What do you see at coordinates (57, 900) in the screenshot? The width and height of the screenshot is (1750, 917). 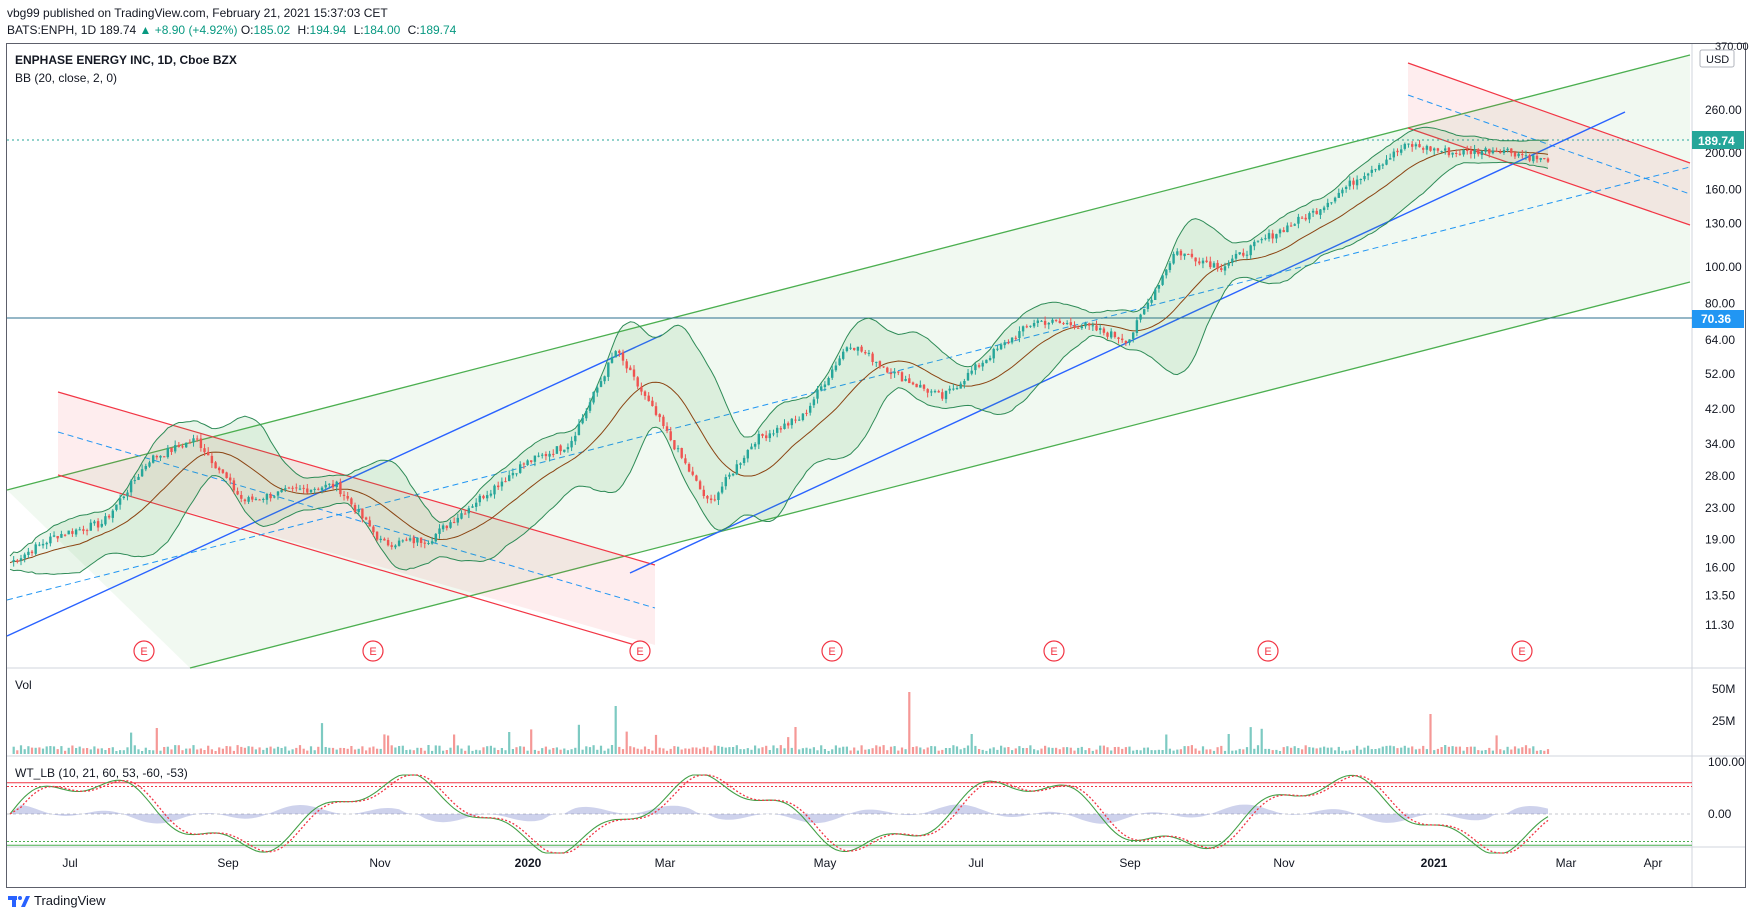 I see `footer-brand: TradingView` at bounding box center [57, 900].